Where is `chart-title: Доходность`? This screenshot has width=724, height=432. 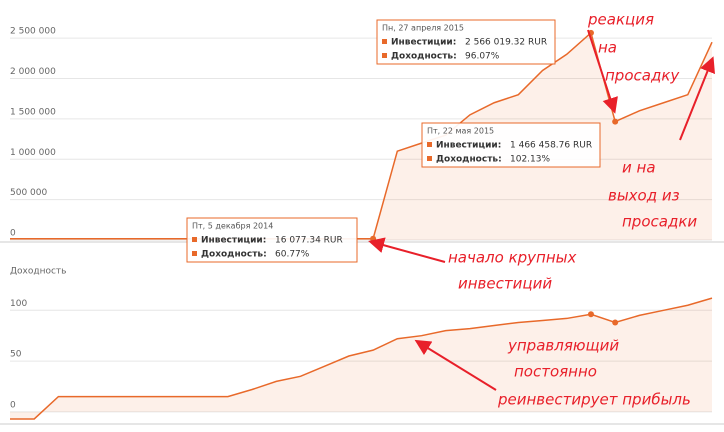 chart-title: Доходность is located at coordinates (38, 272).